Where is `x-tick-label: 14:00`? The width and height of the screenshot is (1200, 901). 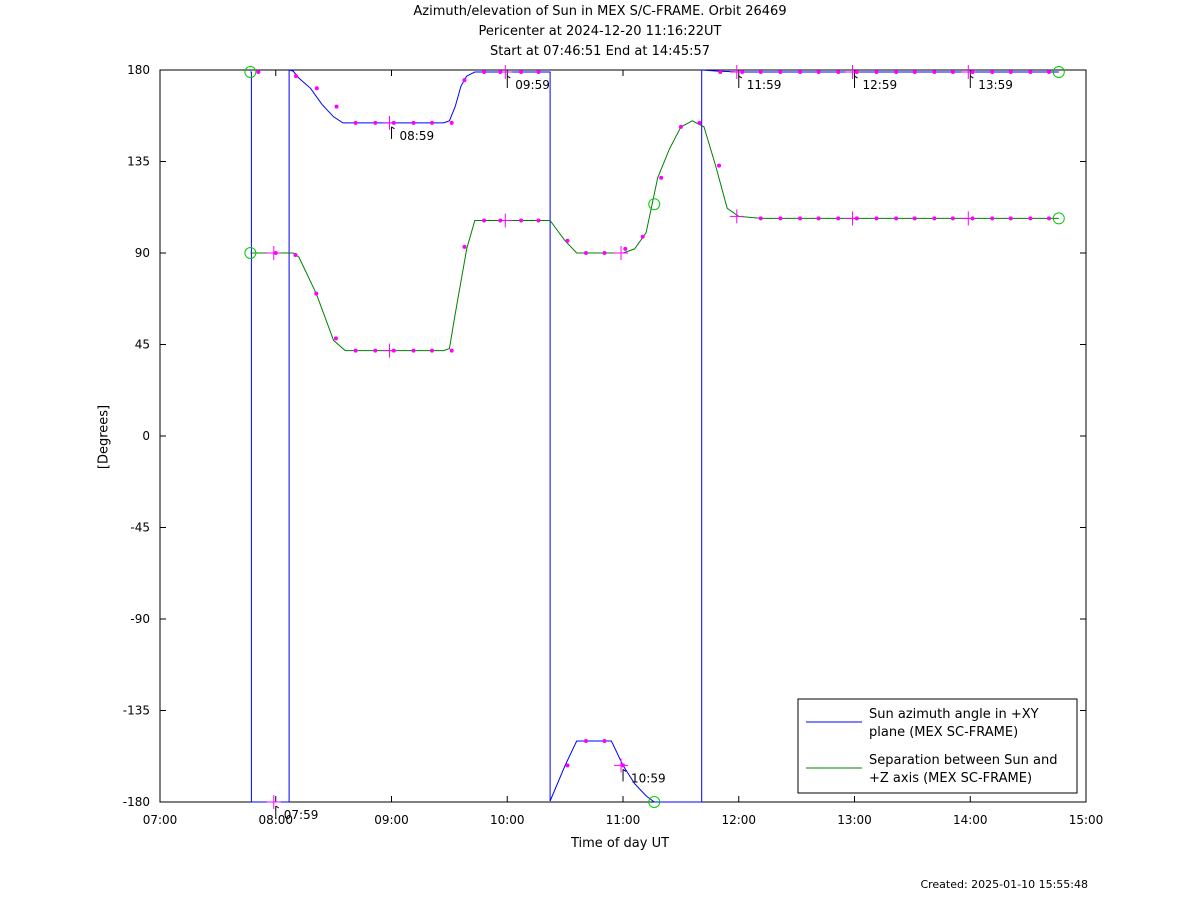
x-tick-label: 14:00 is located at coordinates (970, 820).